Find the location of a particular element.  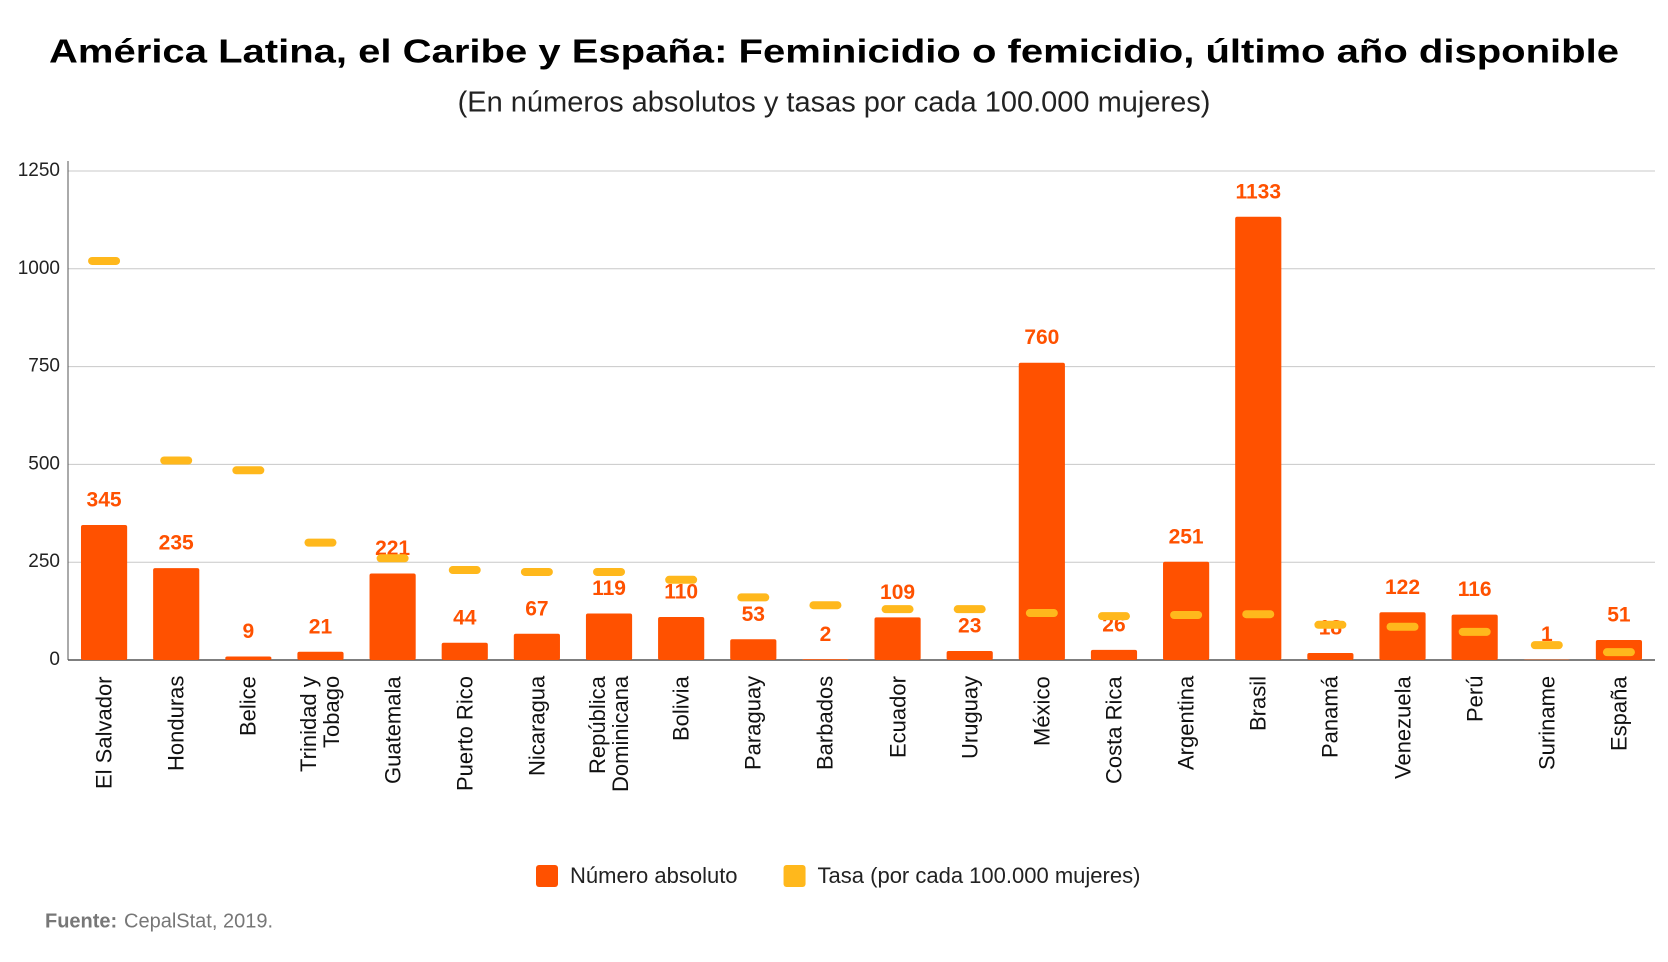

x-tick-label: Barbados is located at coordinates (825, 723).